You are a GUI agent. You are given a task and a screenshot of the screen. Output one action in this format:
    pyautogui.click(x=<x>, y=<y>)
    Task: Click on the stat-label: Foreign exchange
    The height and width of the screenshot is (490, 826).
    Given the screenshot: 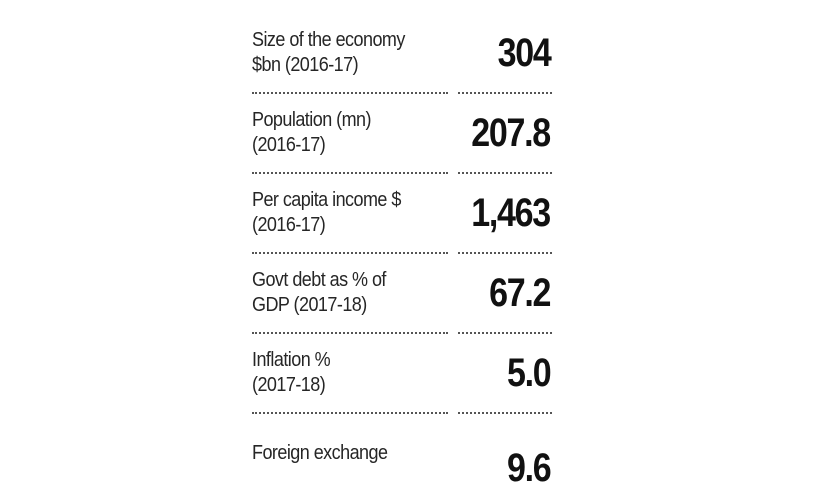 What is the action you would take?
    pyautogui.click(x=320, y=453)
    